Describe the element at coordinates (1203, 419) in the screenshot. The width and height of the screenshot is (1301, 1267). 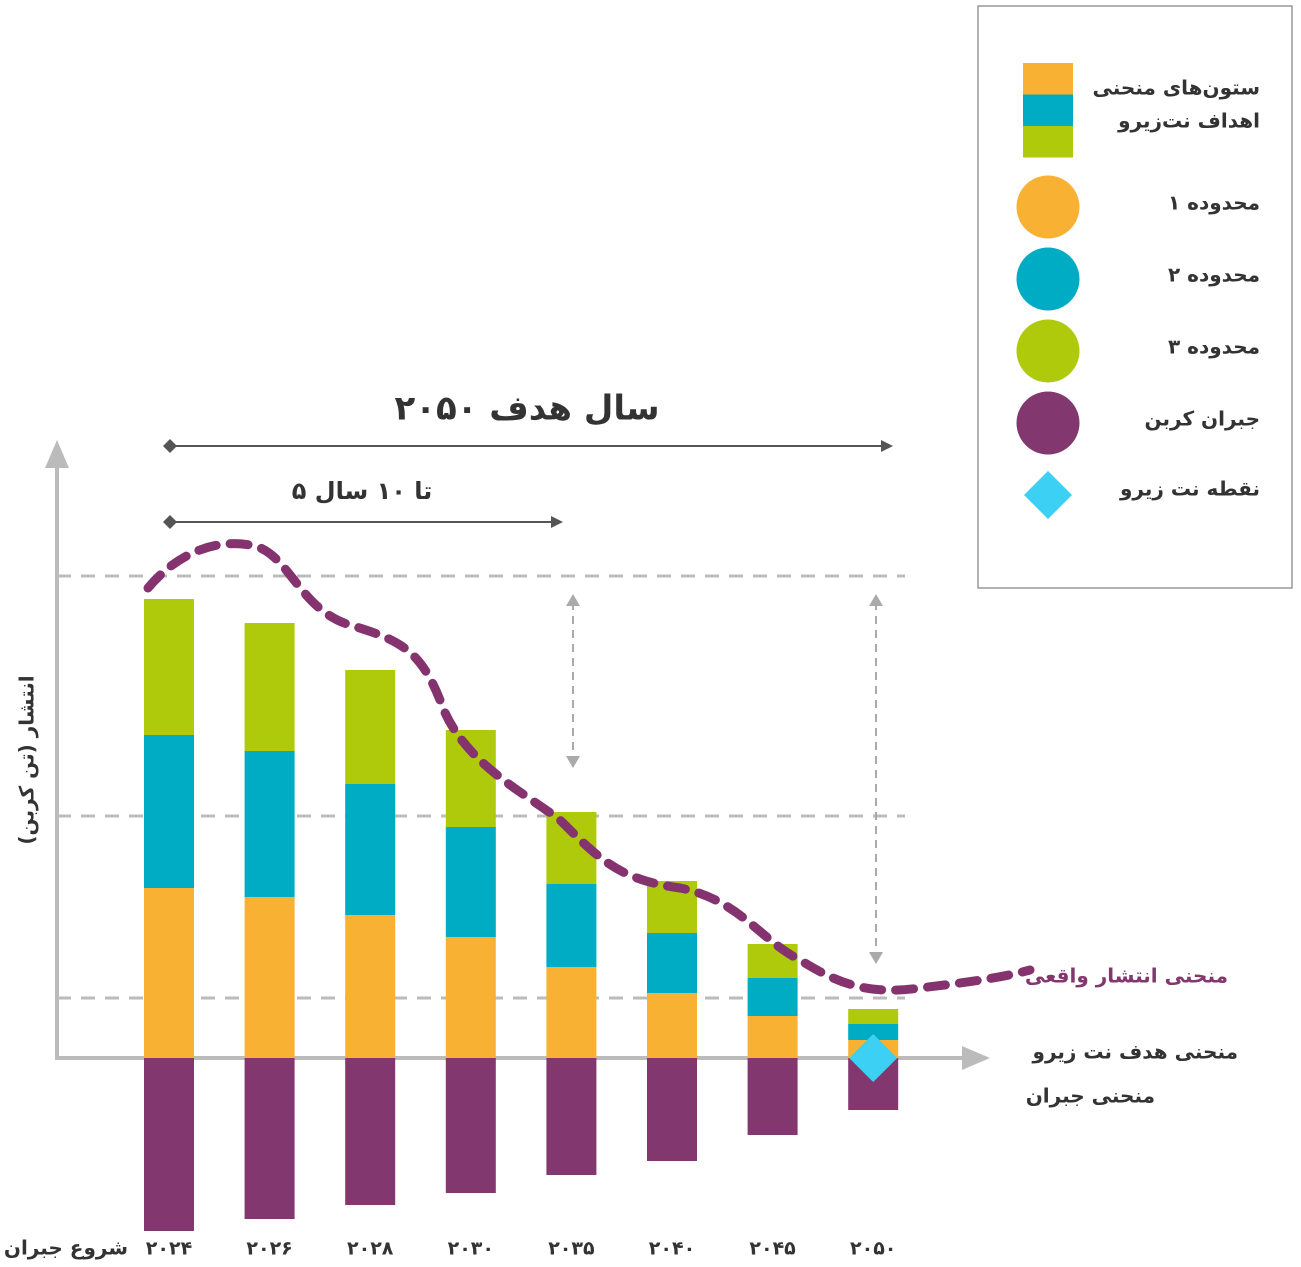
I see `legend-label: جبران کربن` at that location.